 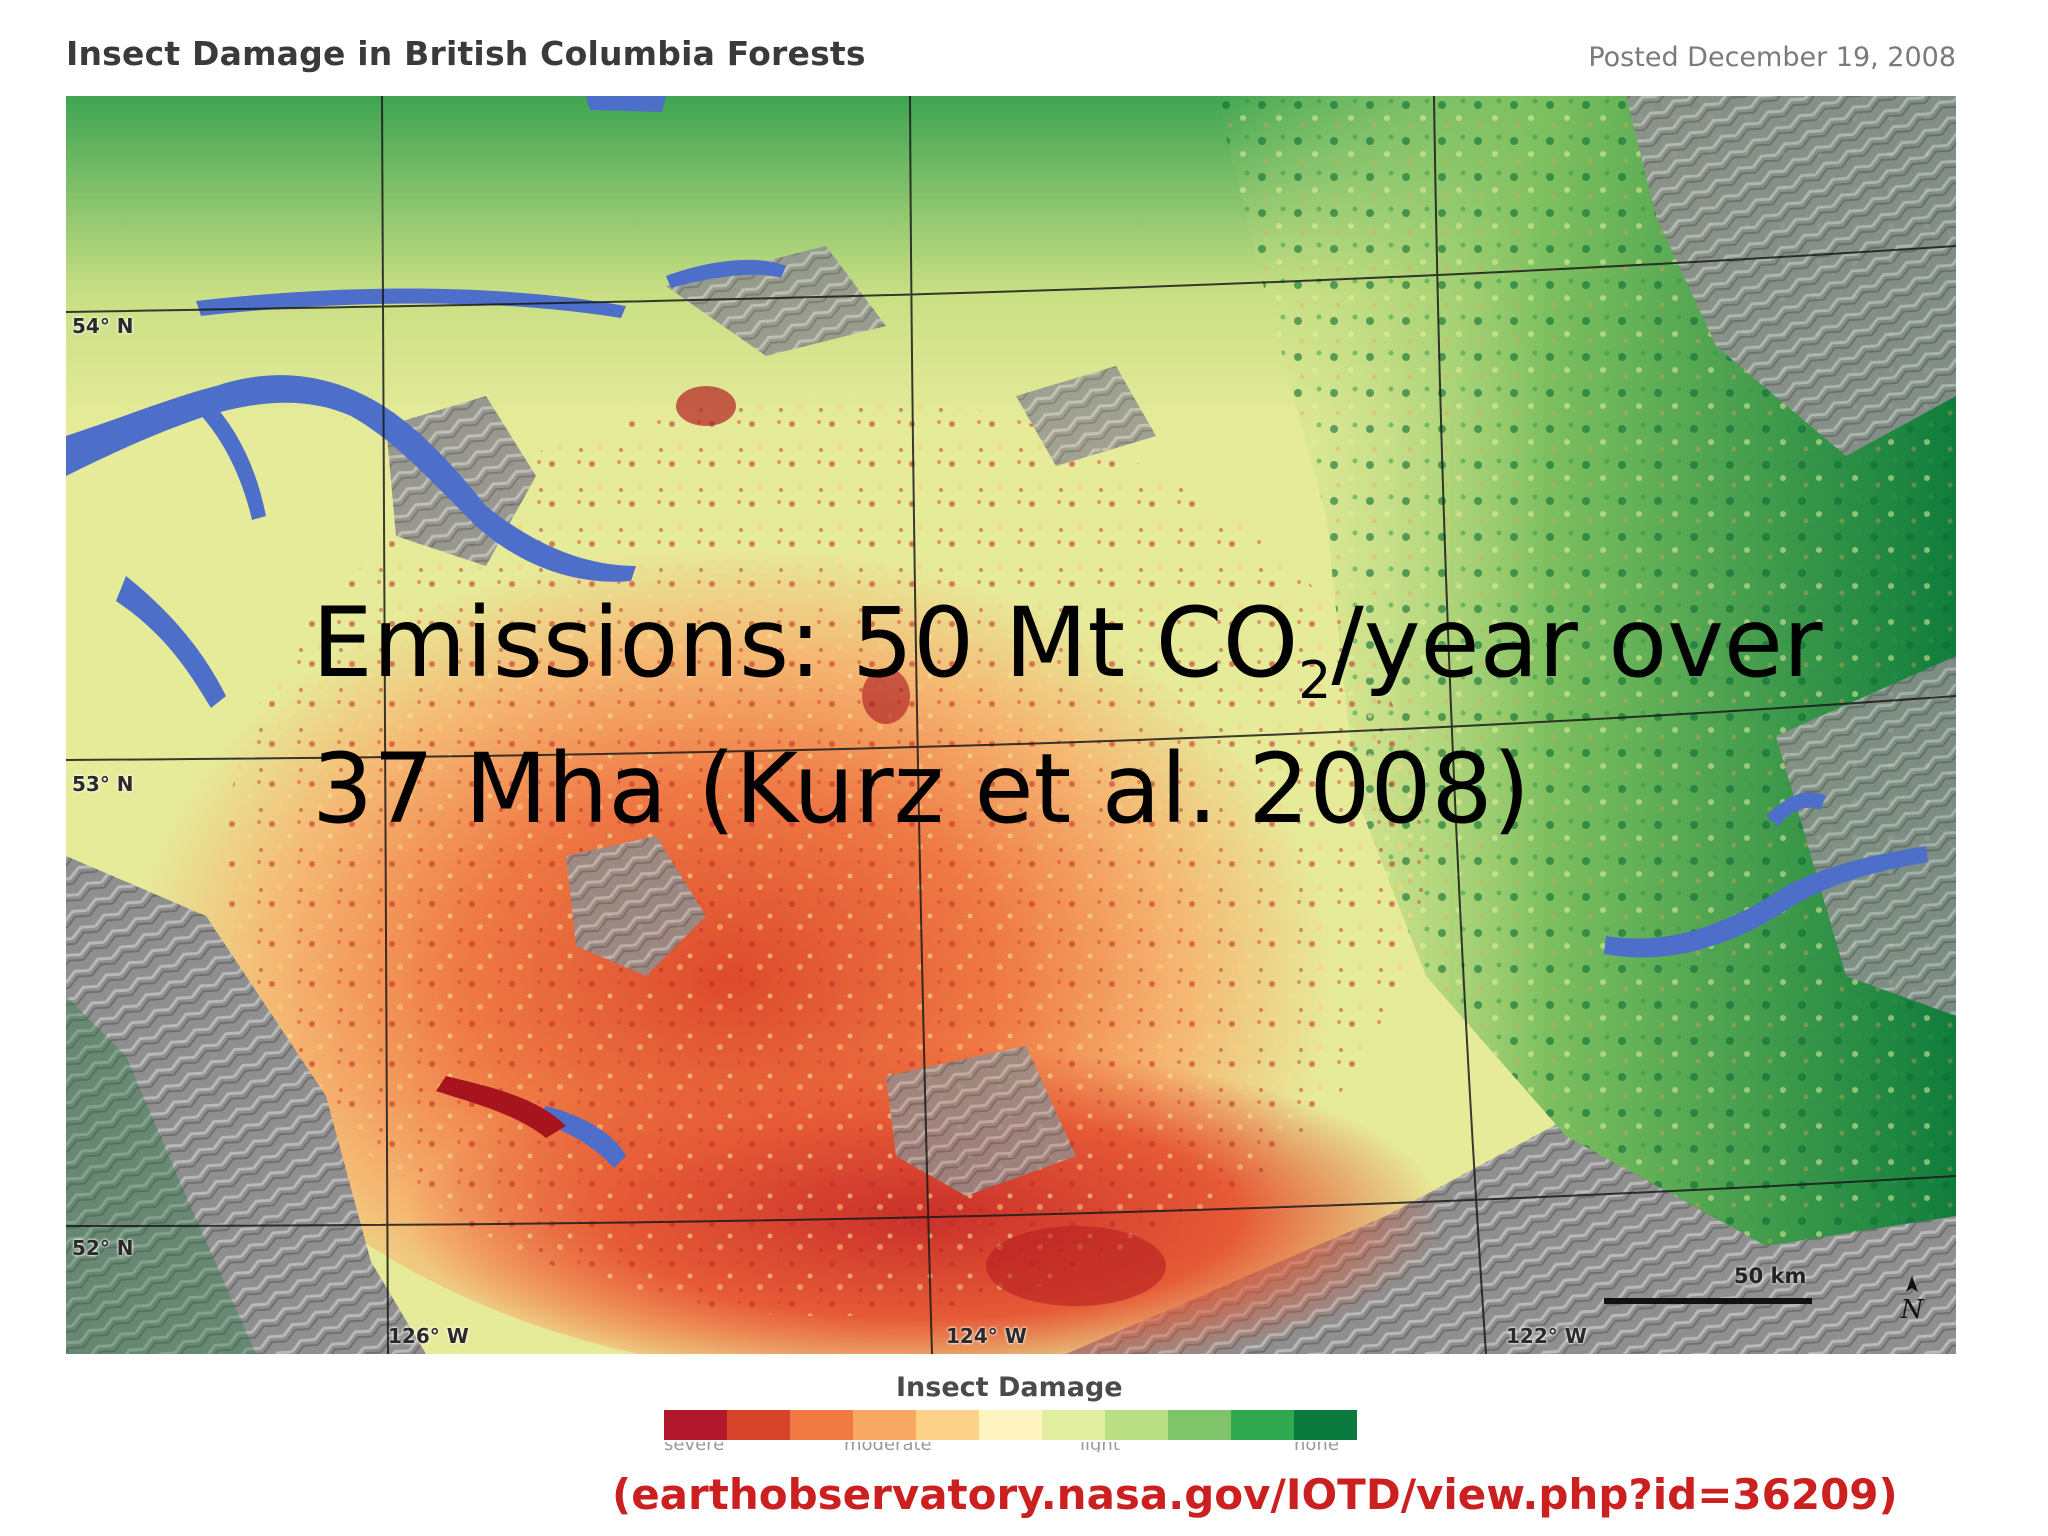 I want to click on longitude-label-124w: 124° W, so click(x=986, y=1336).